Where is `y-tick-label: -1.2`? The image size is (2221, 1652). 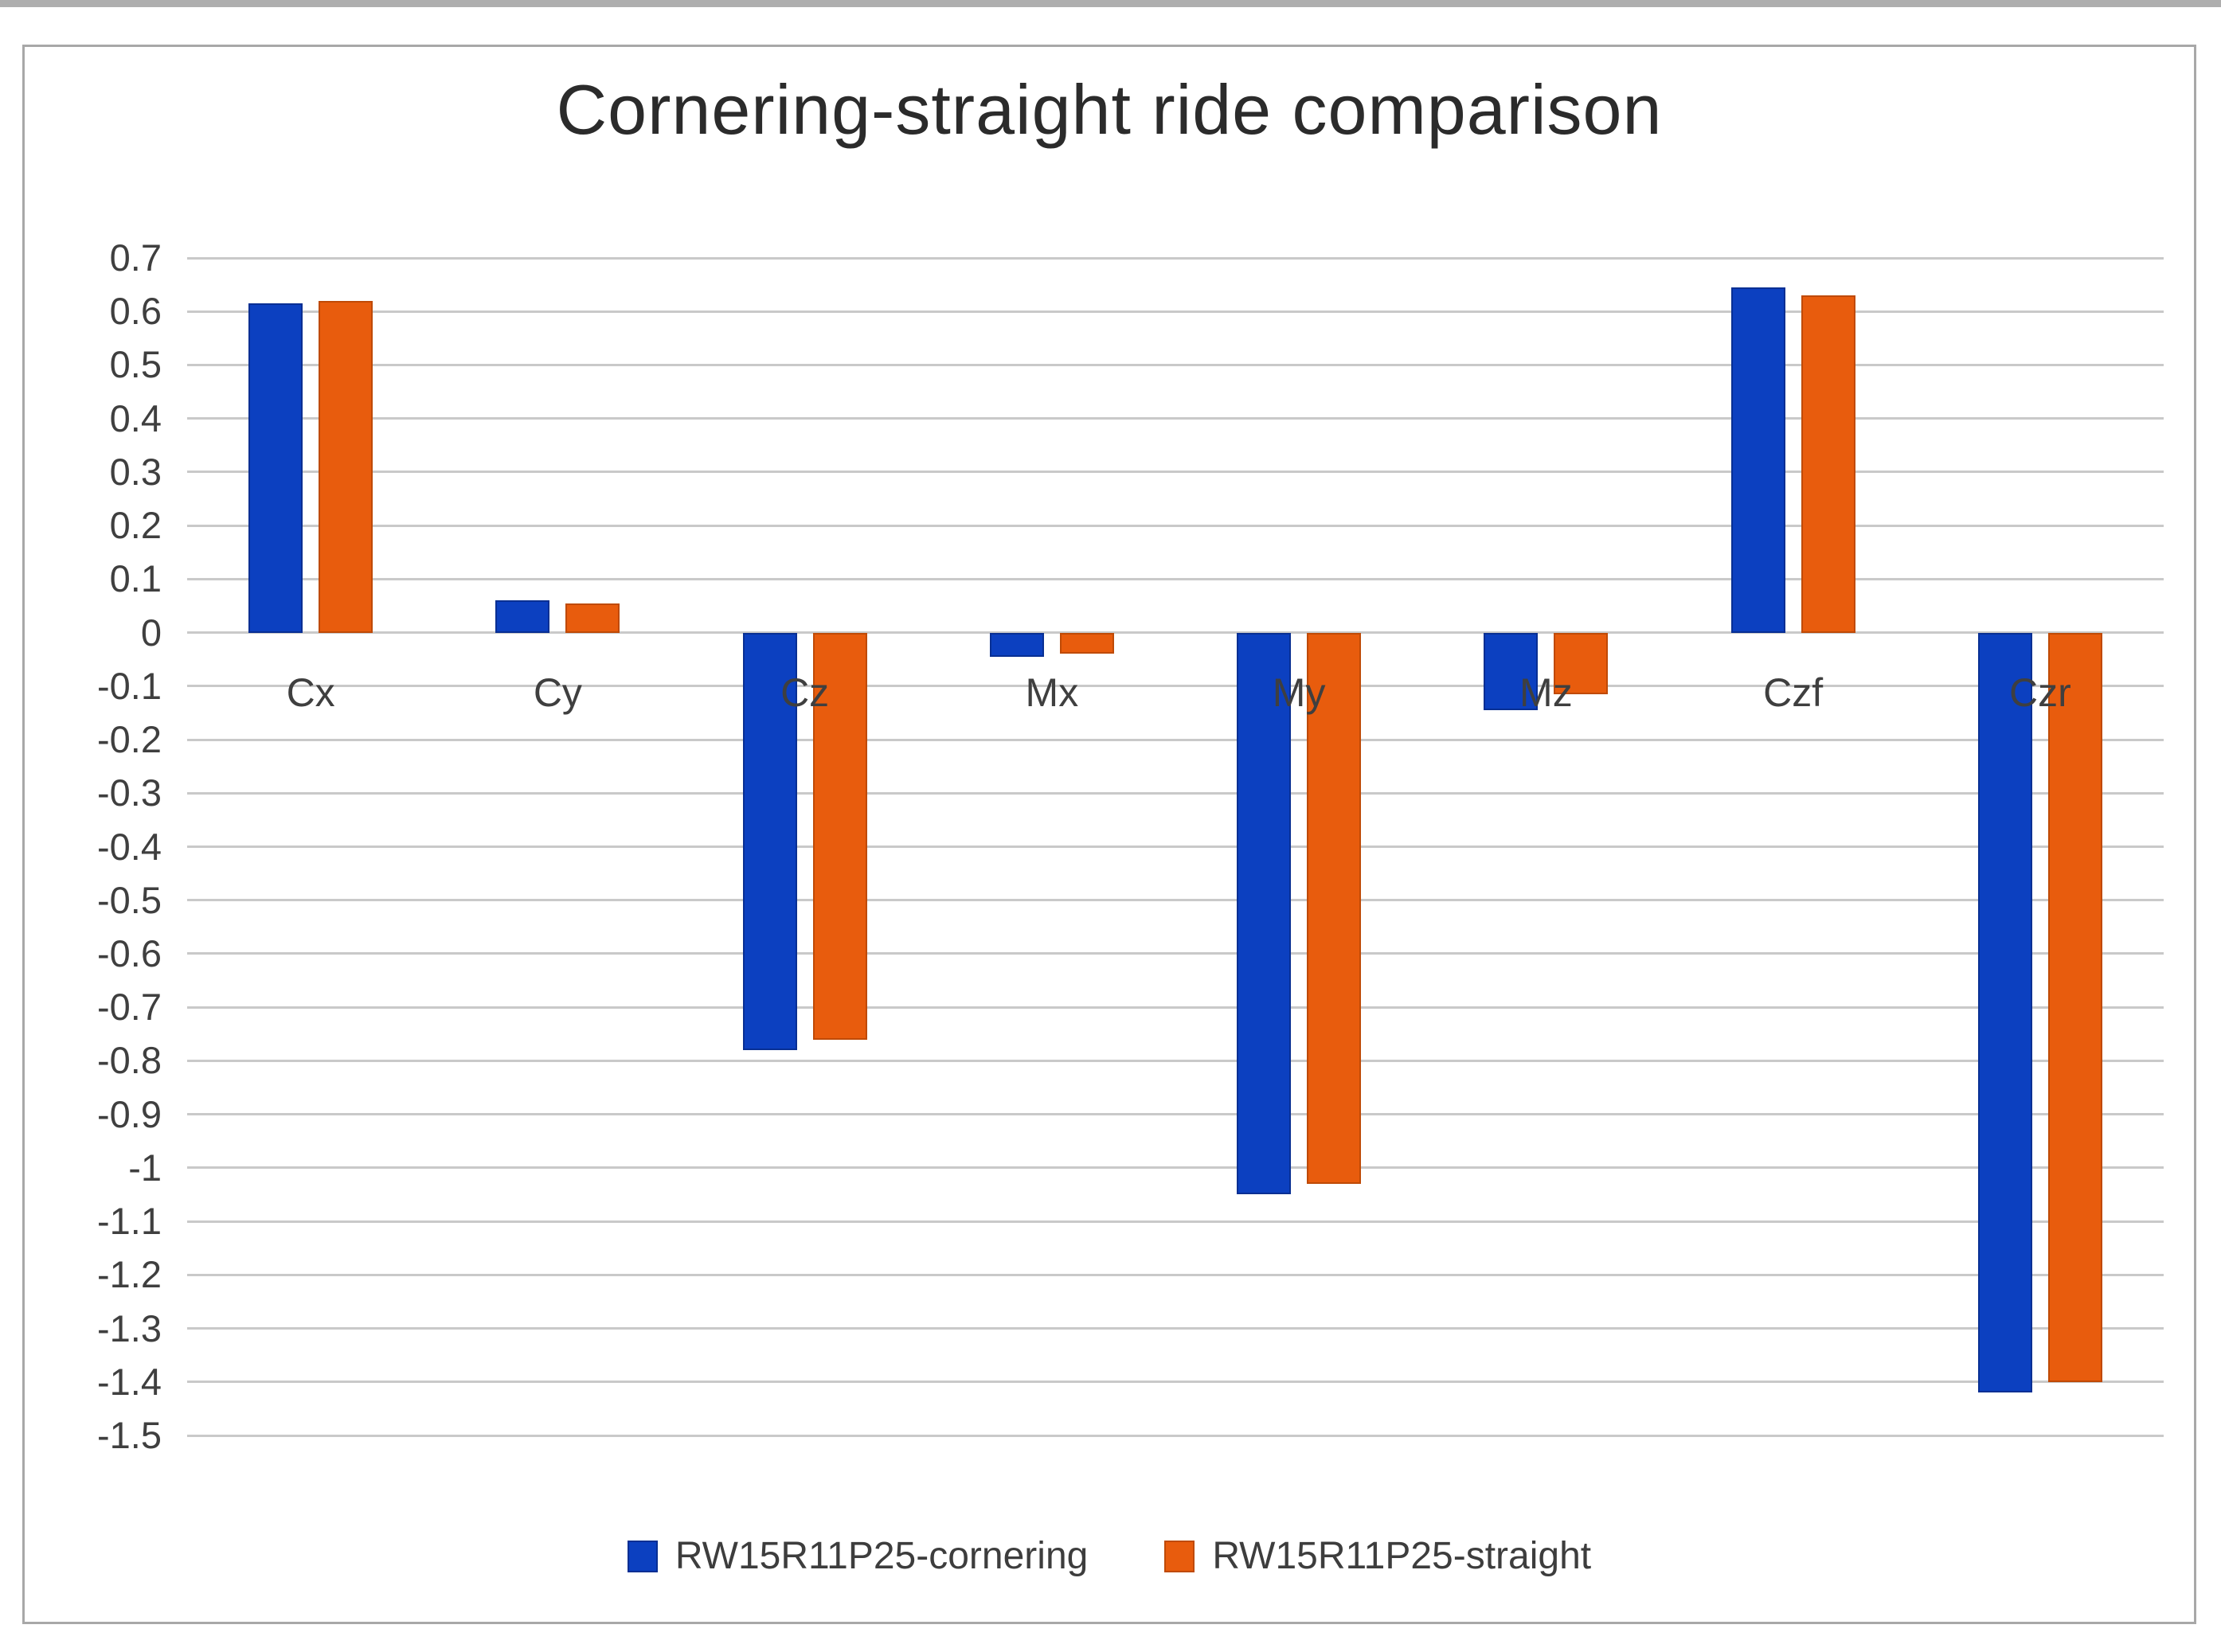 y-tick-label: -1.2 is located at coordinates (129, 1274).